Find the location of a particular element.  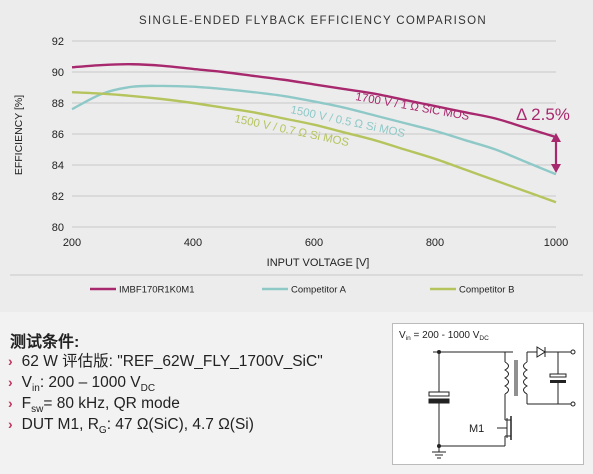

condition-item-board: › 62 W 评估版: "REF_62W_FLY_1700V_SiC" is located at coordinates (165, 361).